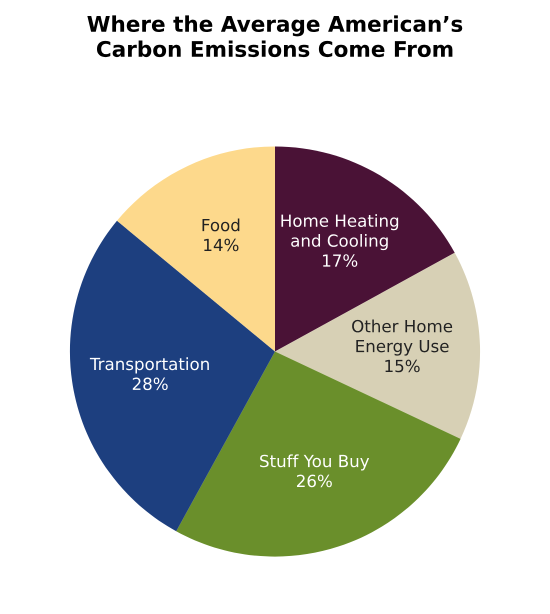 This screenshot has height=614, width=550. What do you see at coordinates (221, 225) in the screenshot?
I see `slice-label: Food` at bounding box center [221, 225].